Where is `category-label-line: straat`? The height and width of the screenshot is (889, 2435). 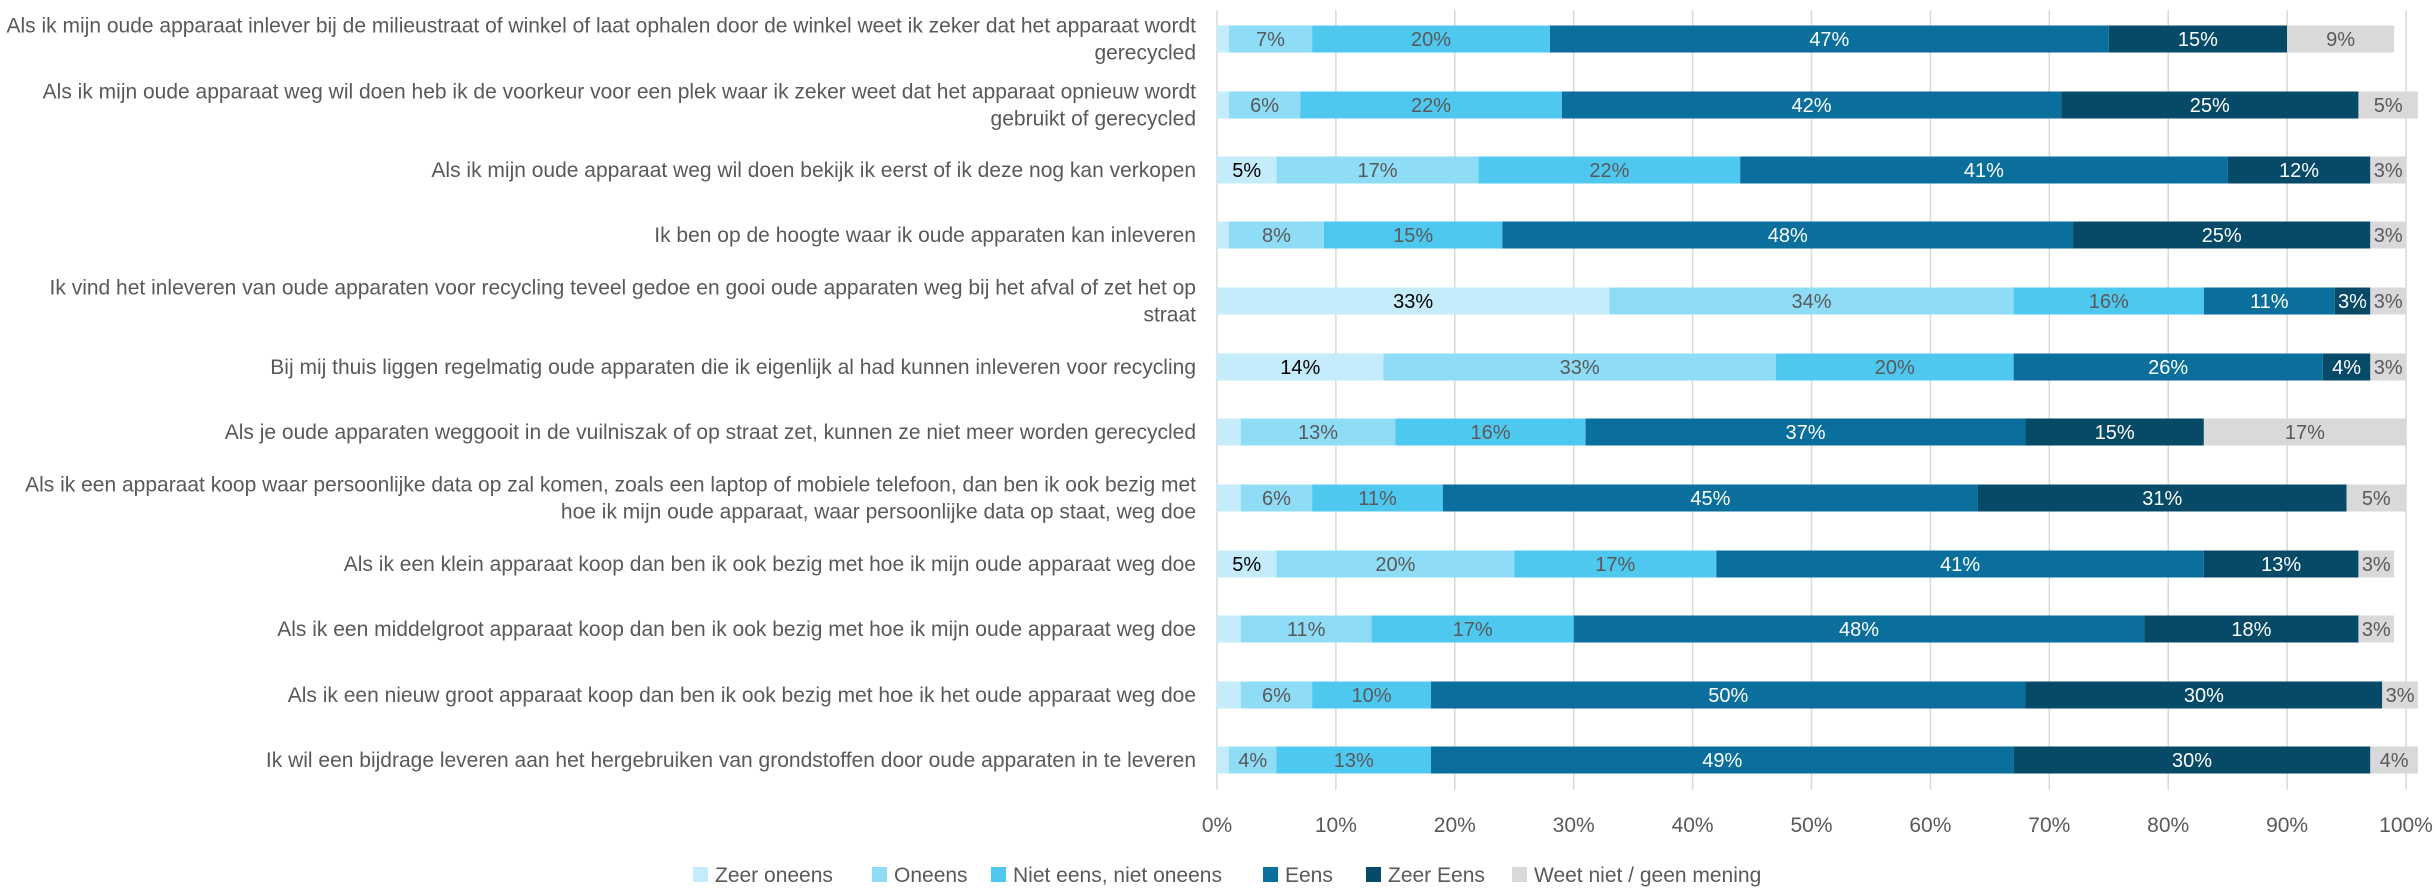 category-label-line: straat is located at coordinates (1169, 315).